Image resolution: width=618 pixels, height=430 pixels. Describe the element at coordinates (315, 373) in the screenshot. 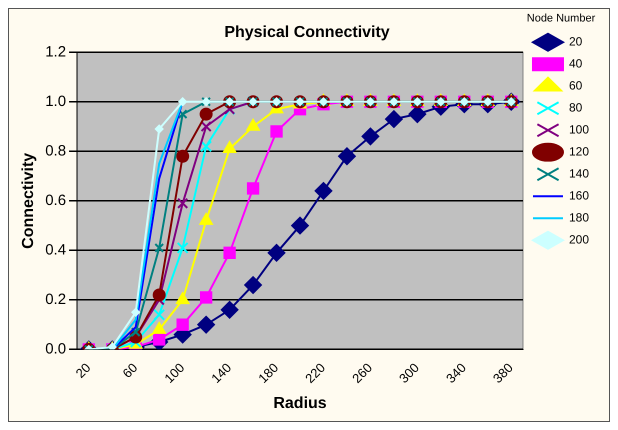

I see `x-tick-label: 220` at that location.